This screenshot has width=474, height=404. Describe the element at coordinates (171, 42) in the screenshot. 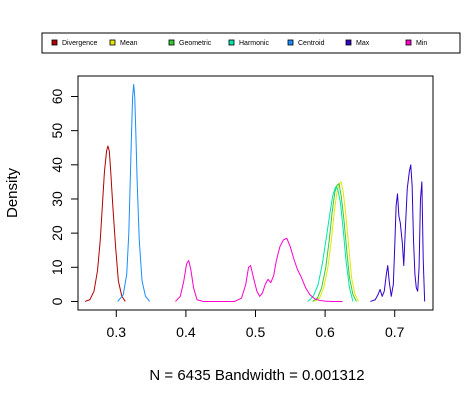

I see `legend-swatch-geometric` at that location.